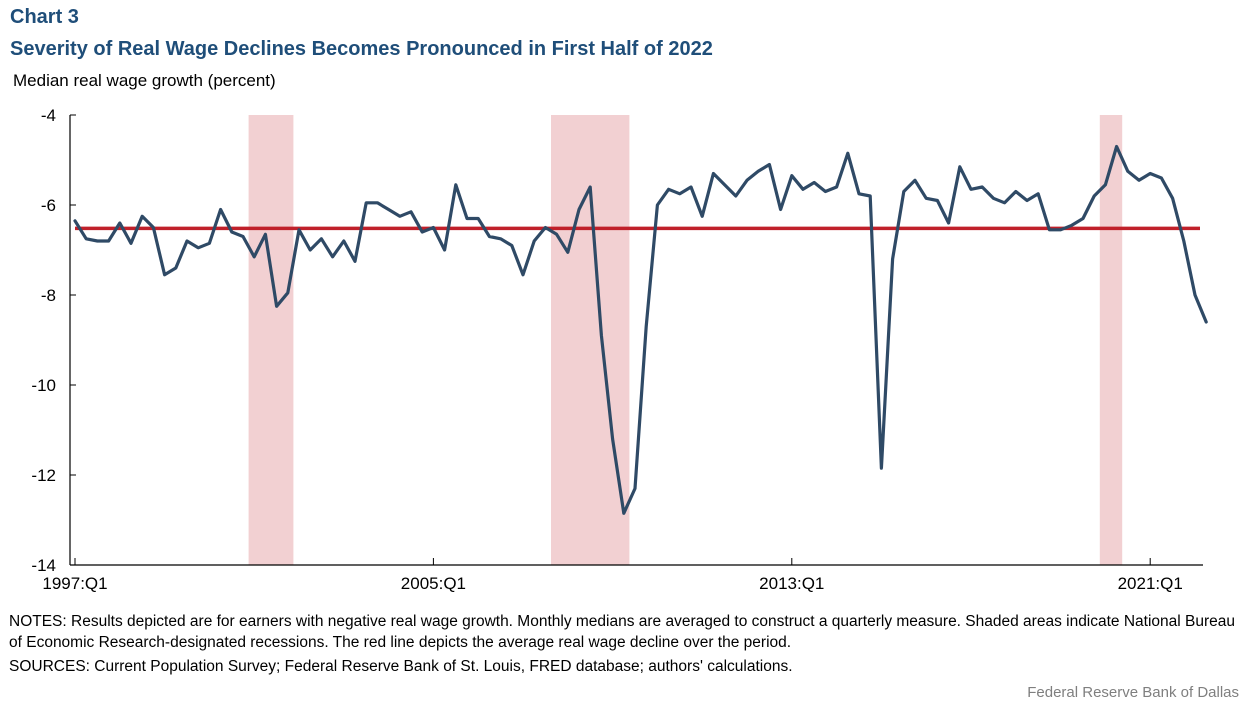  I want to click on y-tick-label: -8, so click(48, 295).